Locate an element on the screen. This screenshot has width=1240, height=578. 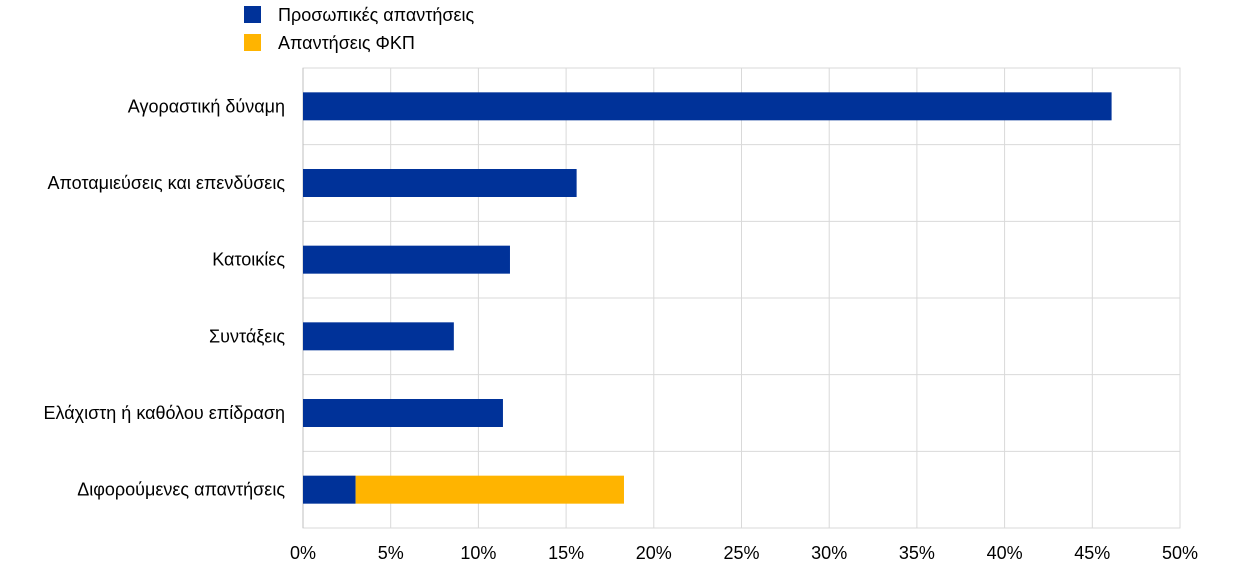
category-label: Κατοικίες is located at coordinates (248, 260).